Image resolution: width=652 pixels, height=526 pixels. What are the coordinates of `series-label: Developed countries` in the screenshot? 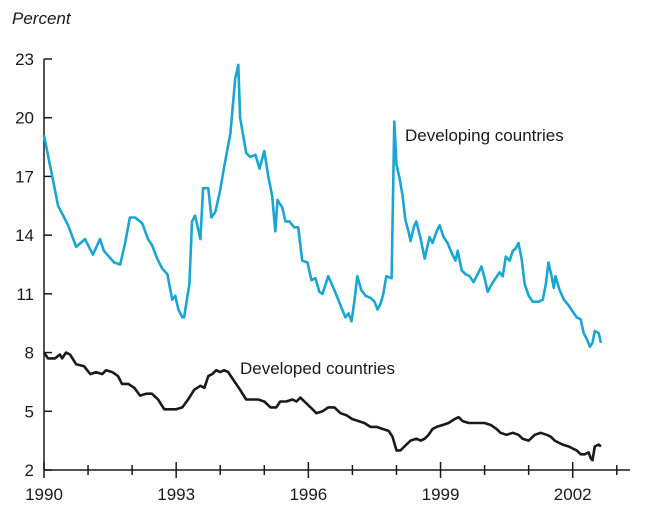 It's located at (317, 368).